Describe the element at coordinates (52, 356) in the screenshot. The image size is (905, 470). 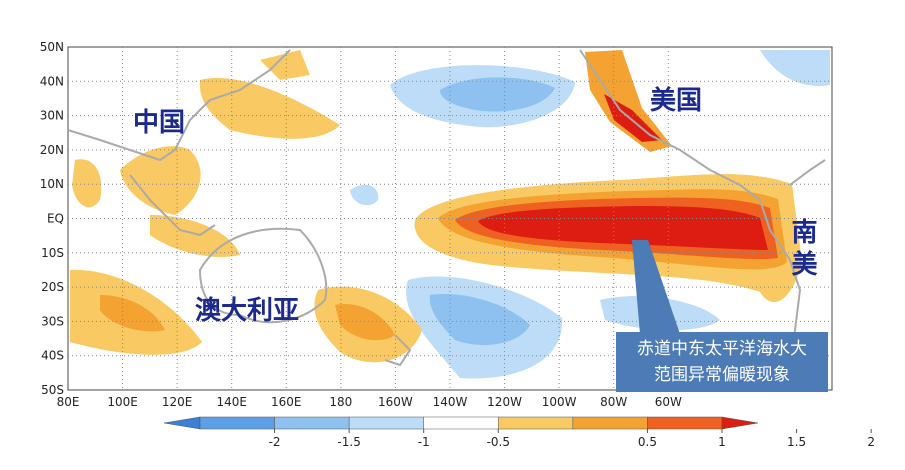
I see `latitude-label: 40S` at that location.